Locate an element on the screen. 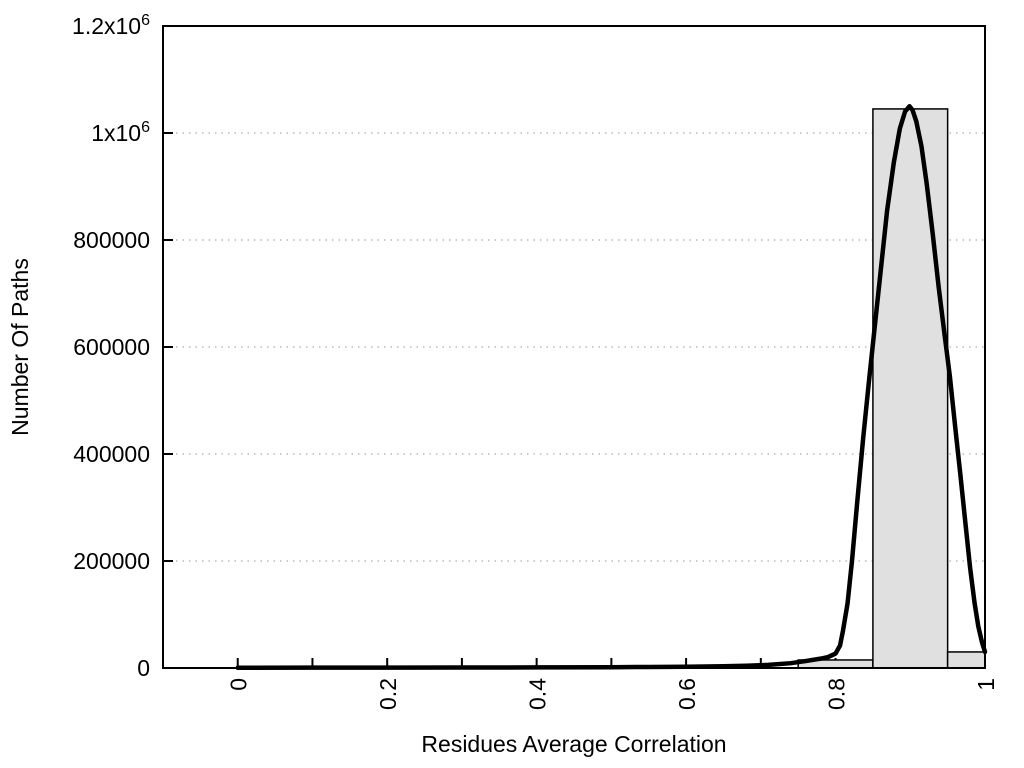 The image size is (1024, 768). y-tick-label: 0 is located at coordinates (143, 668).